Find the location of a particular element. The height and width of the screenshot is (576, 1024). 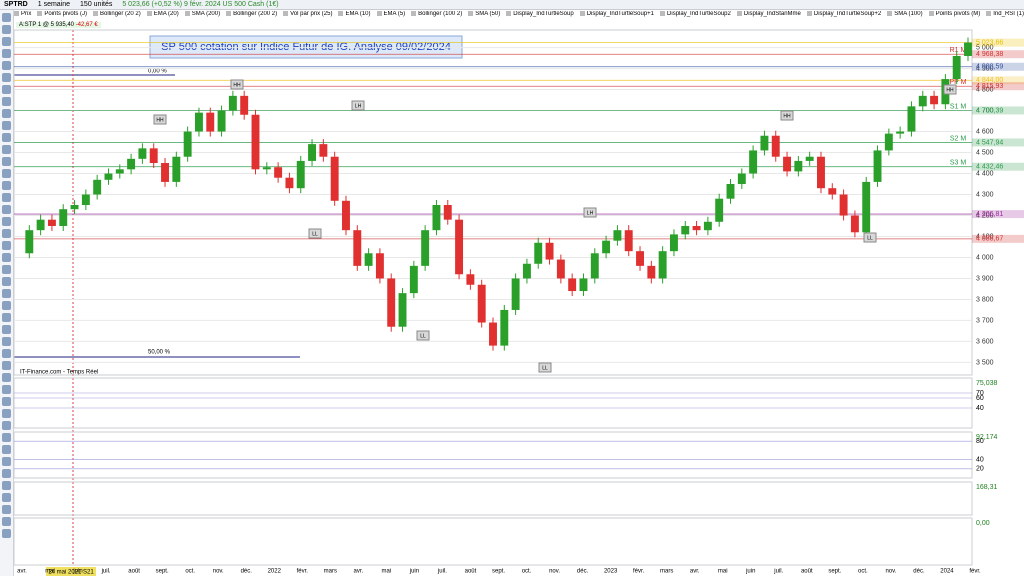

legend-item: Ind_RSI (1) is located at coordinates (1005, 16).